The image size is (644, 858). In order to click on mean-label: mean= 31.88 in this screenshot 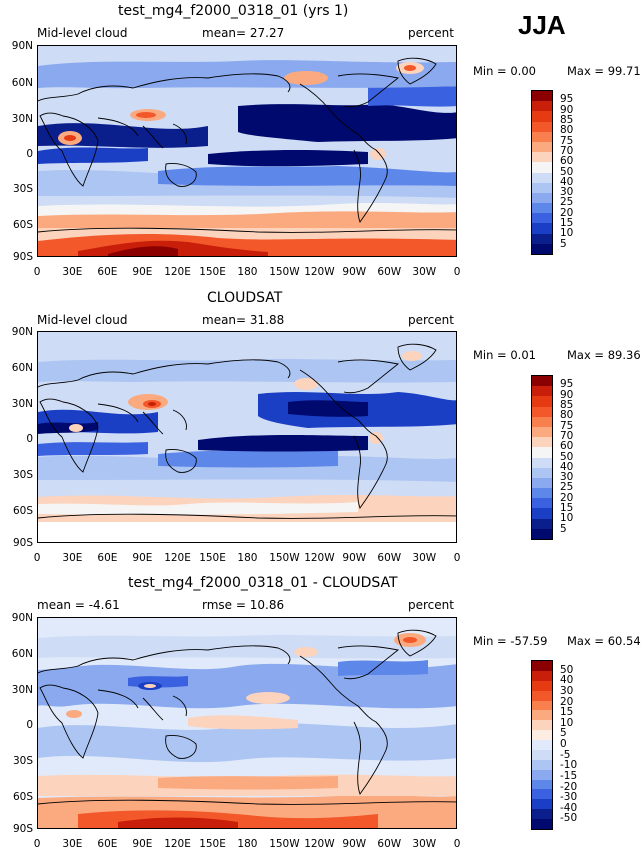, I will do `click(243, 320)`.